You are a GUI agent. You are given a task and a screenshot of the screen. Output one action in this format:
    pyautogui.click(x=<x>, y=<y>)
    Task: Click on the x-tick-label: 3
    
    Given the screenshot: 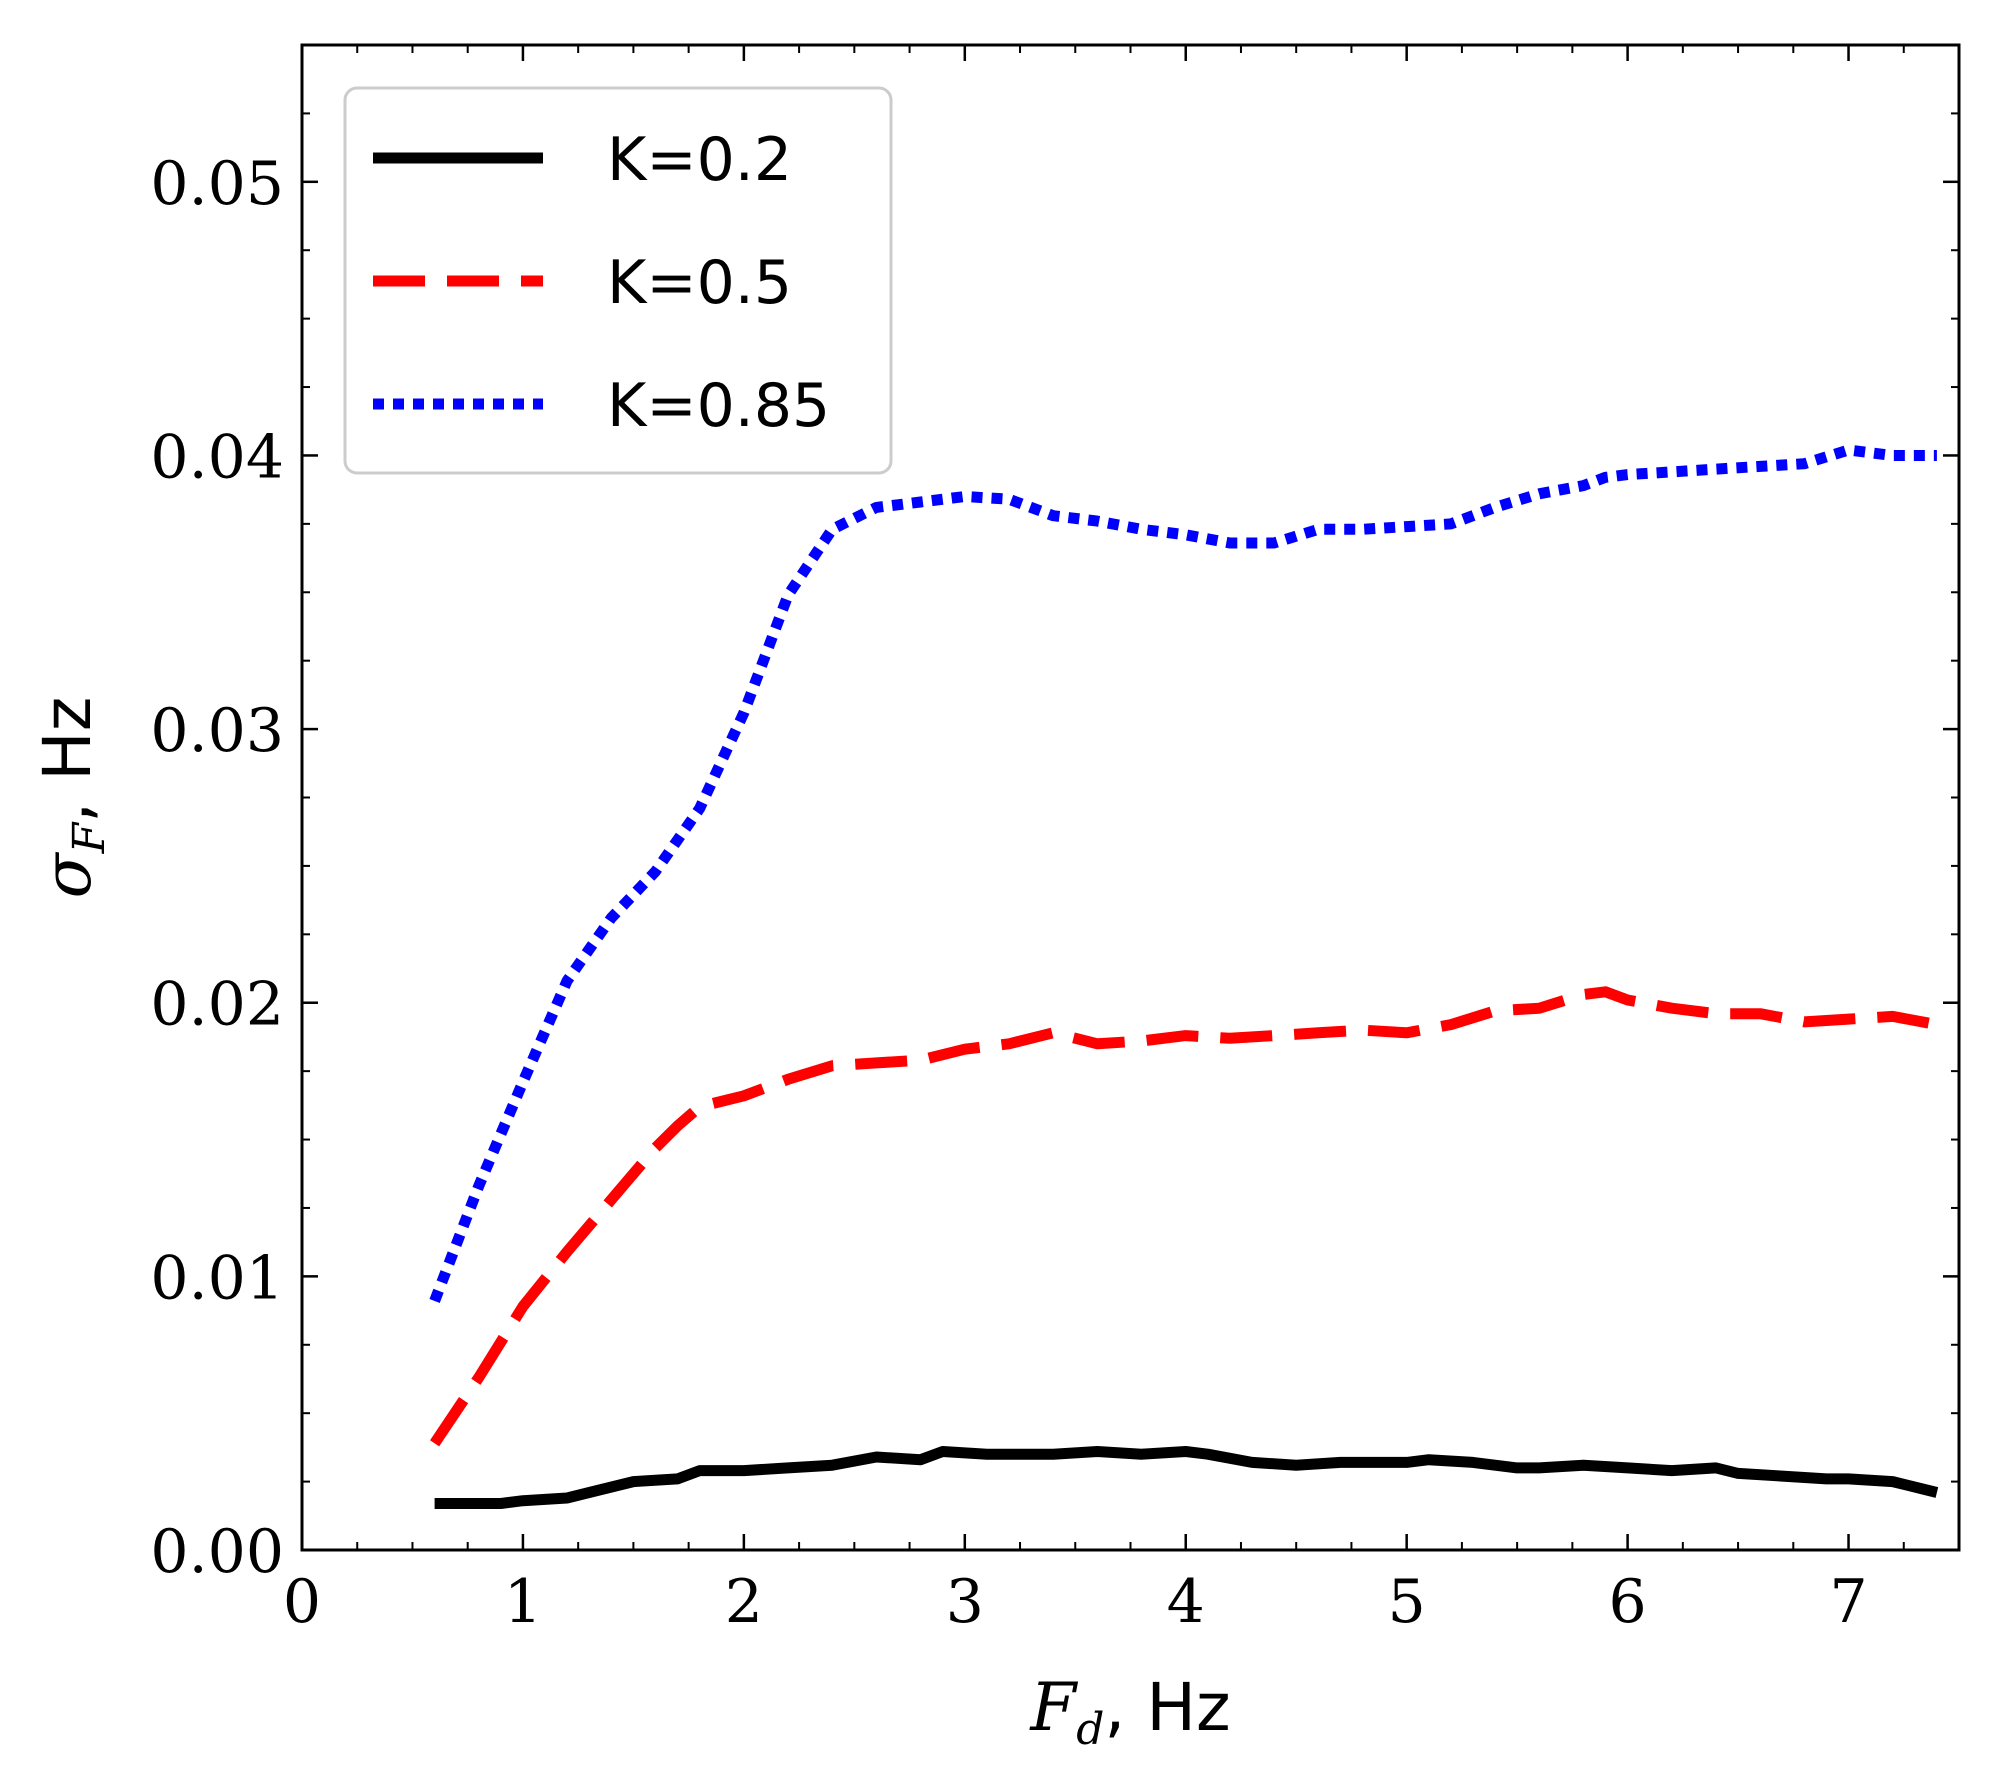 What is the action you would take?
    pyautogui.click(x=965, y=1602)
    